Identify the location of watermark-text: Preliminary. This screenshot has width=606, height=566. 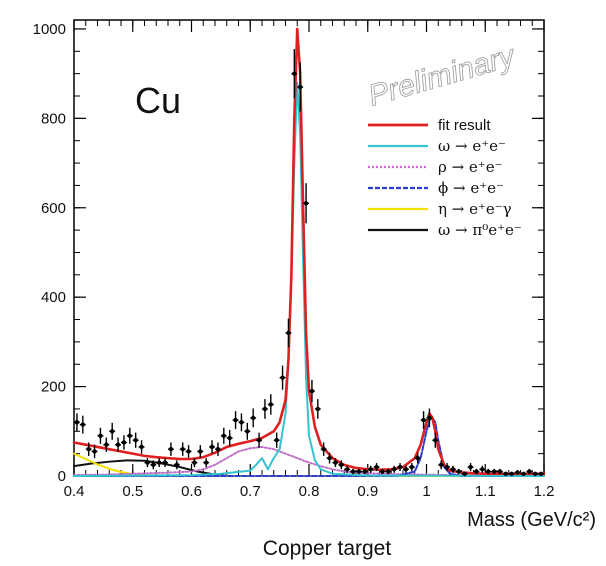
(442, 76).